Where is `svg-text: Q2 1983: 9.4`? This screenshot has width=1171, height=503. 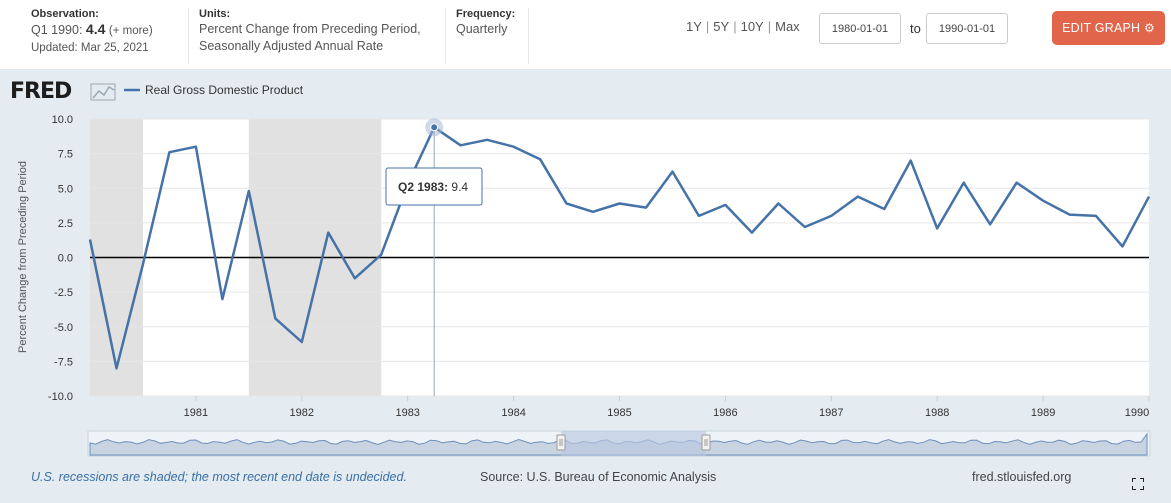
svg-text: Q2 1983: 9.4 is located at coordinates (433, 187).